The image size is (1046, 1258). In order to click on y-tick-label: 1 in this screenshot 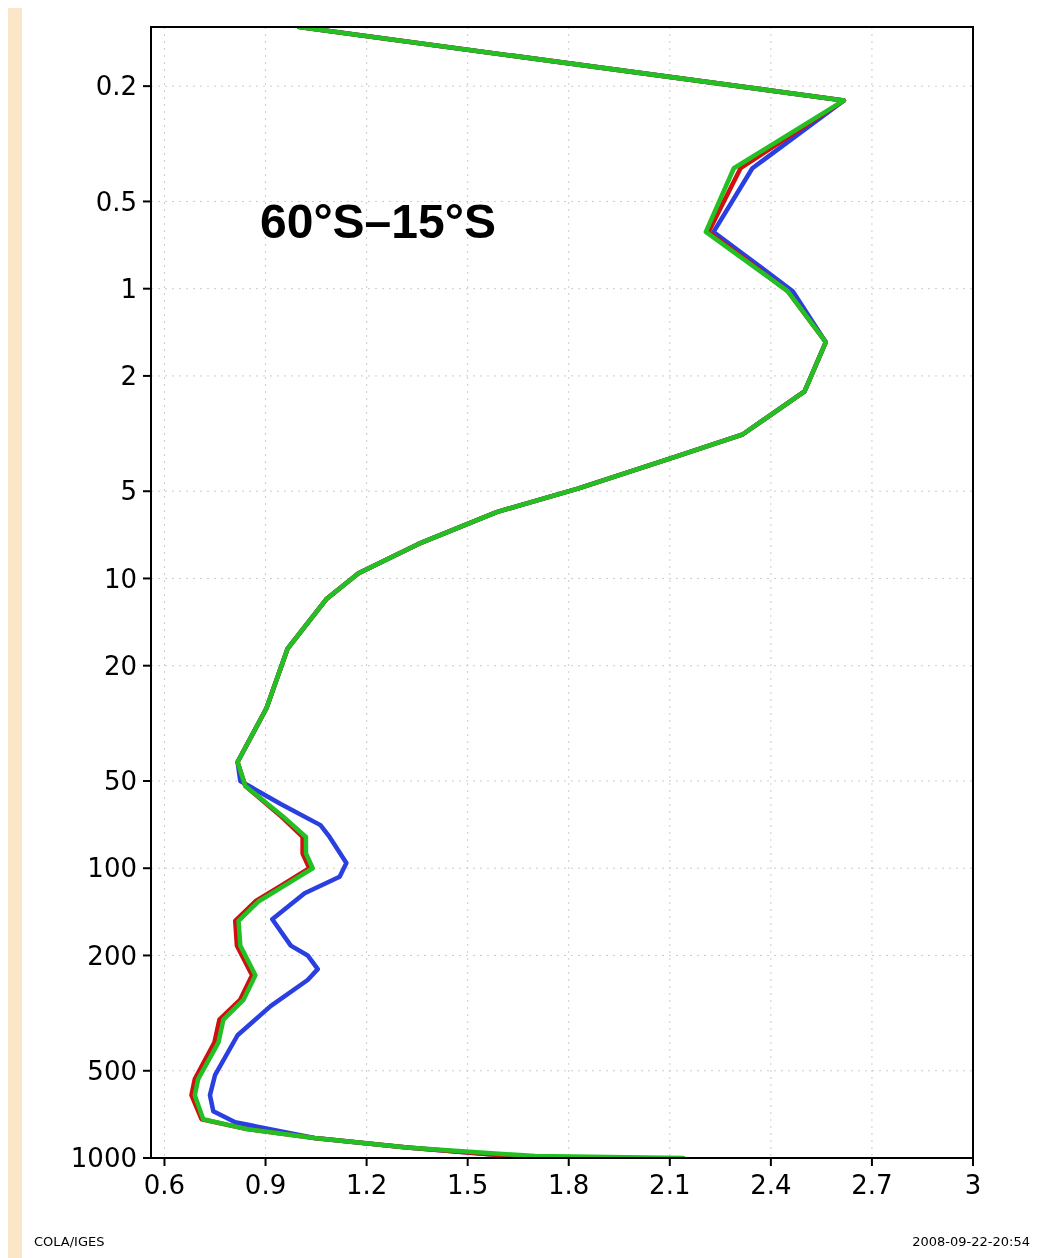, I will do `click(128, 288)`.